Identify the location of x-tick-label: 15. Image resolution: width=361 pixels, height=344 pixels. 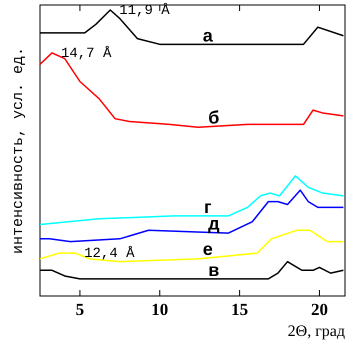
(239, 309).